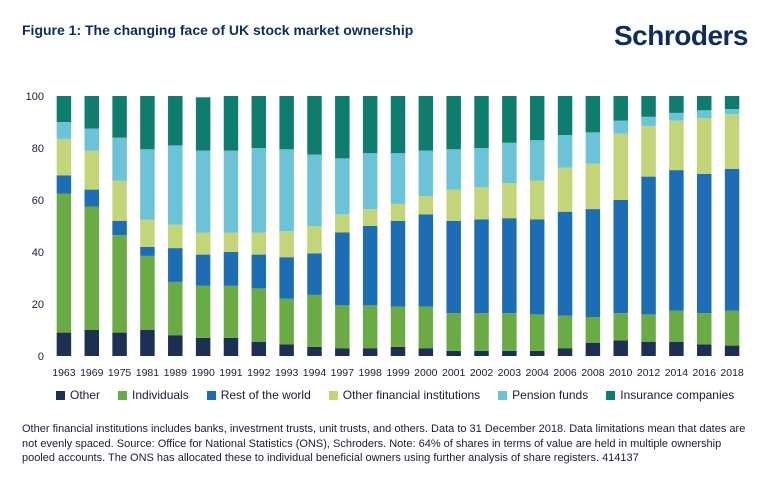  What do you see at coordinates (565, 373) in the screenshot?
I see `x-tick-label: 2006` at bounding box center [565, 373].